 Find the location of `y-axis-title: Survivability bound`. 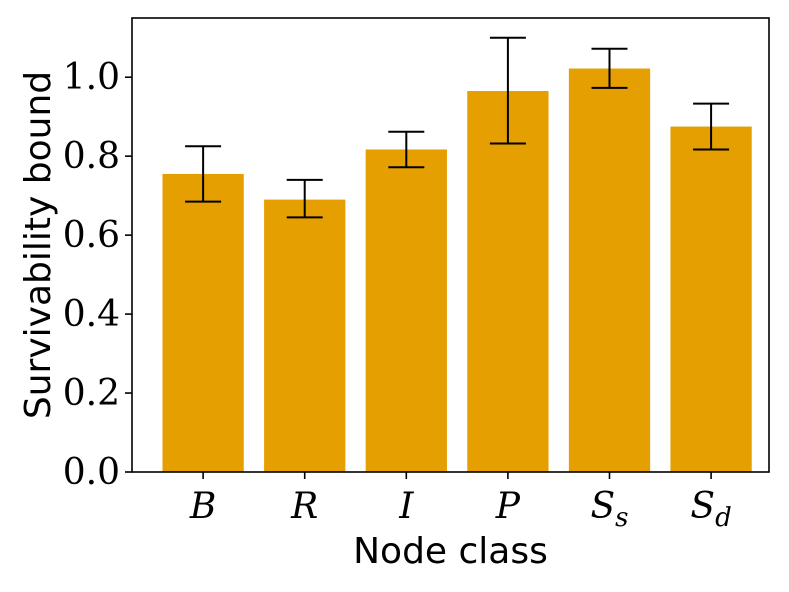

y-axis-title: Survivability bound is located at coordinates (38, 245).